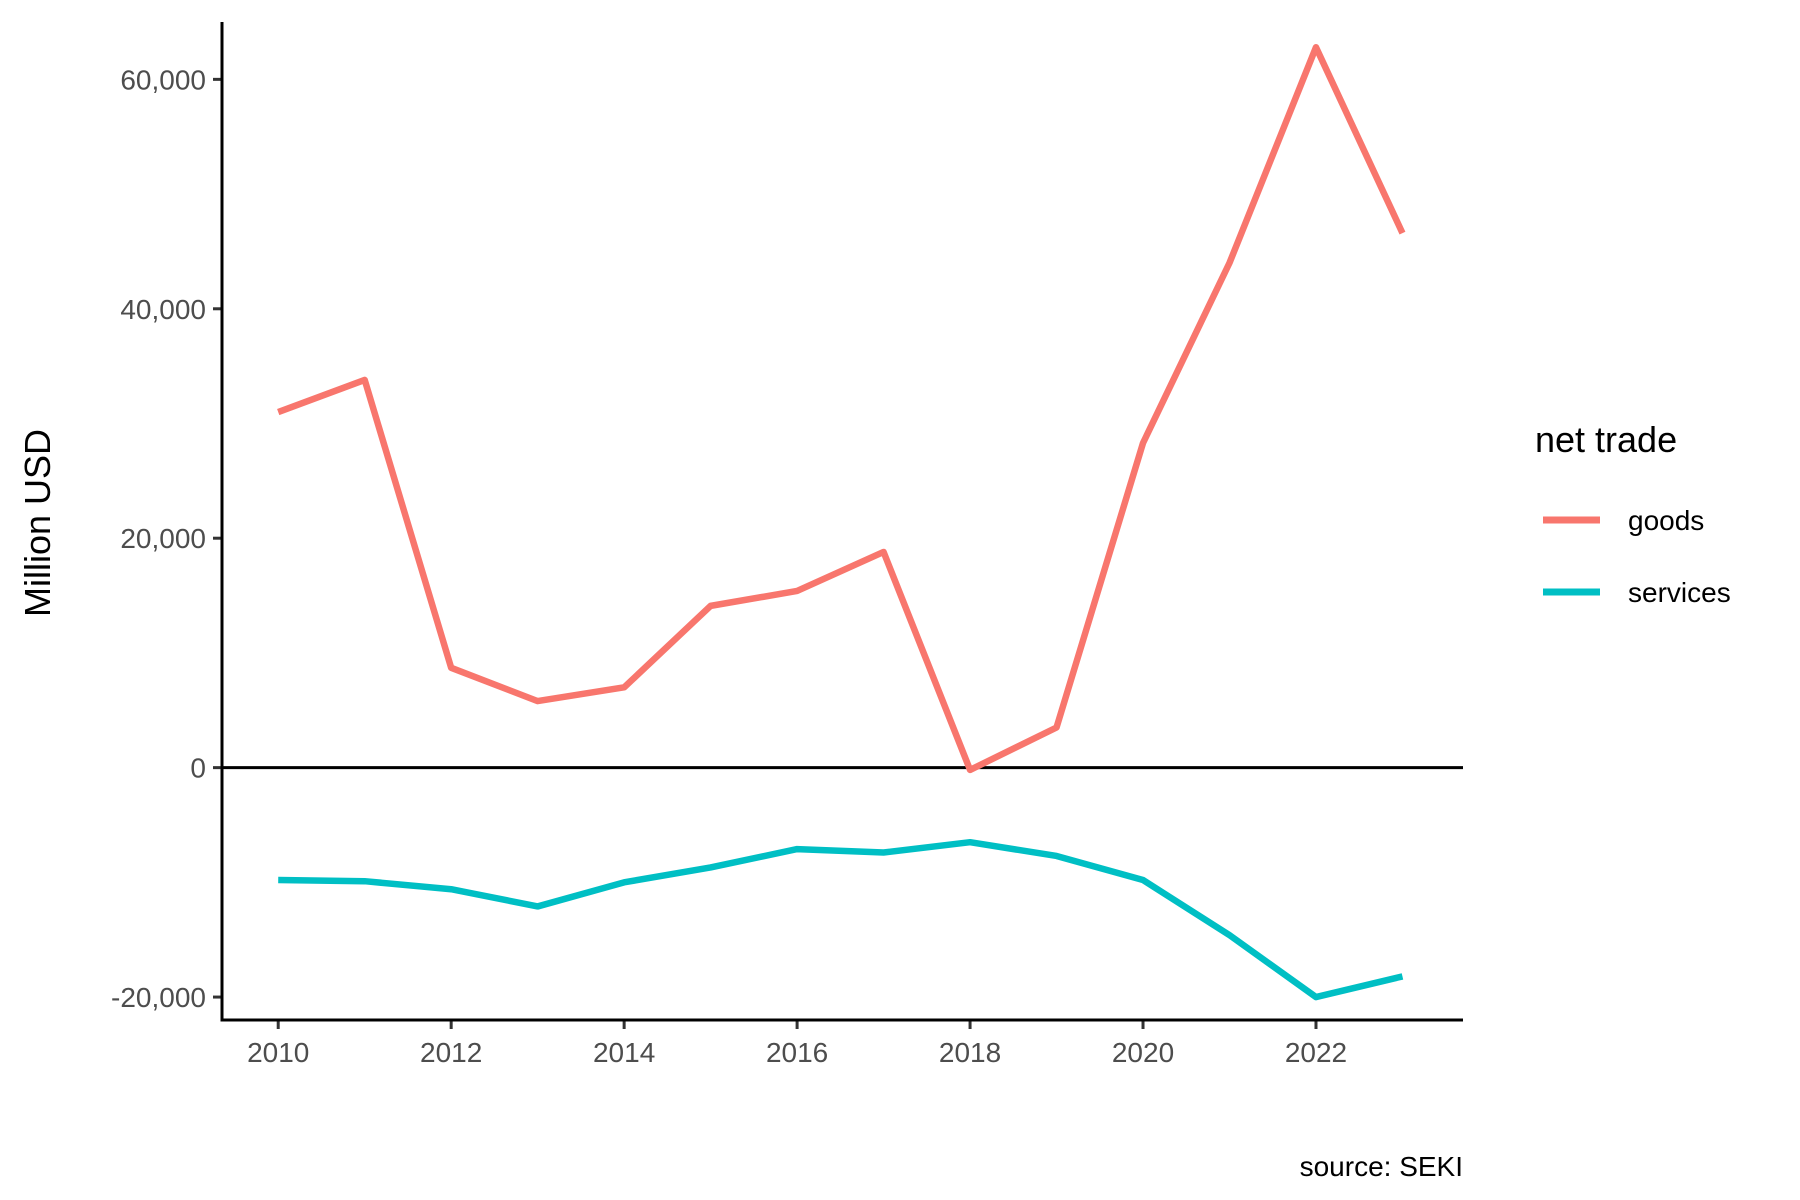  What do you see at coordinates (1666, 520) in the screenshot?
I see `legend-label-goods: goods` at bounding box center [1666, 520].